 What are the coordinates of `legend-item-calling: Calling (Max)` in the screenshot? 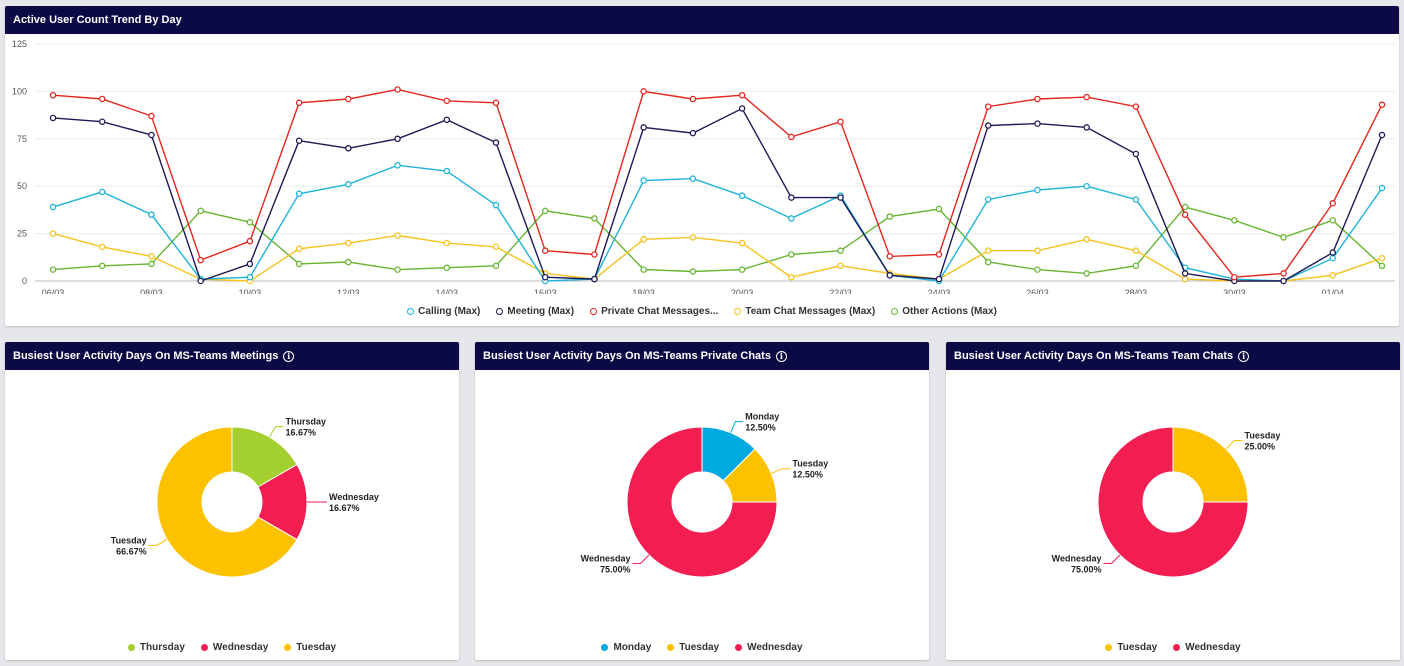 It's located at (443, 311).